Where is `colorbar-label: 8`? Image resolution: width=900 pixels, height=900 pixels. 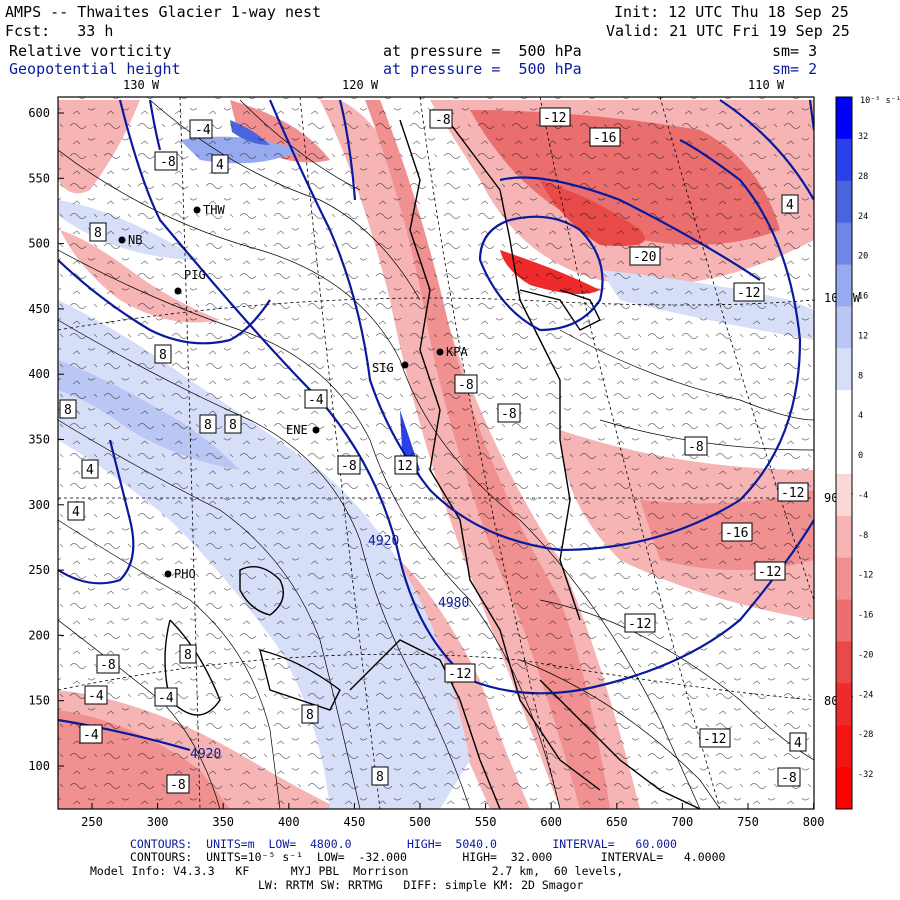
colorbar-label: 8 is located at coordinates (860, 376).